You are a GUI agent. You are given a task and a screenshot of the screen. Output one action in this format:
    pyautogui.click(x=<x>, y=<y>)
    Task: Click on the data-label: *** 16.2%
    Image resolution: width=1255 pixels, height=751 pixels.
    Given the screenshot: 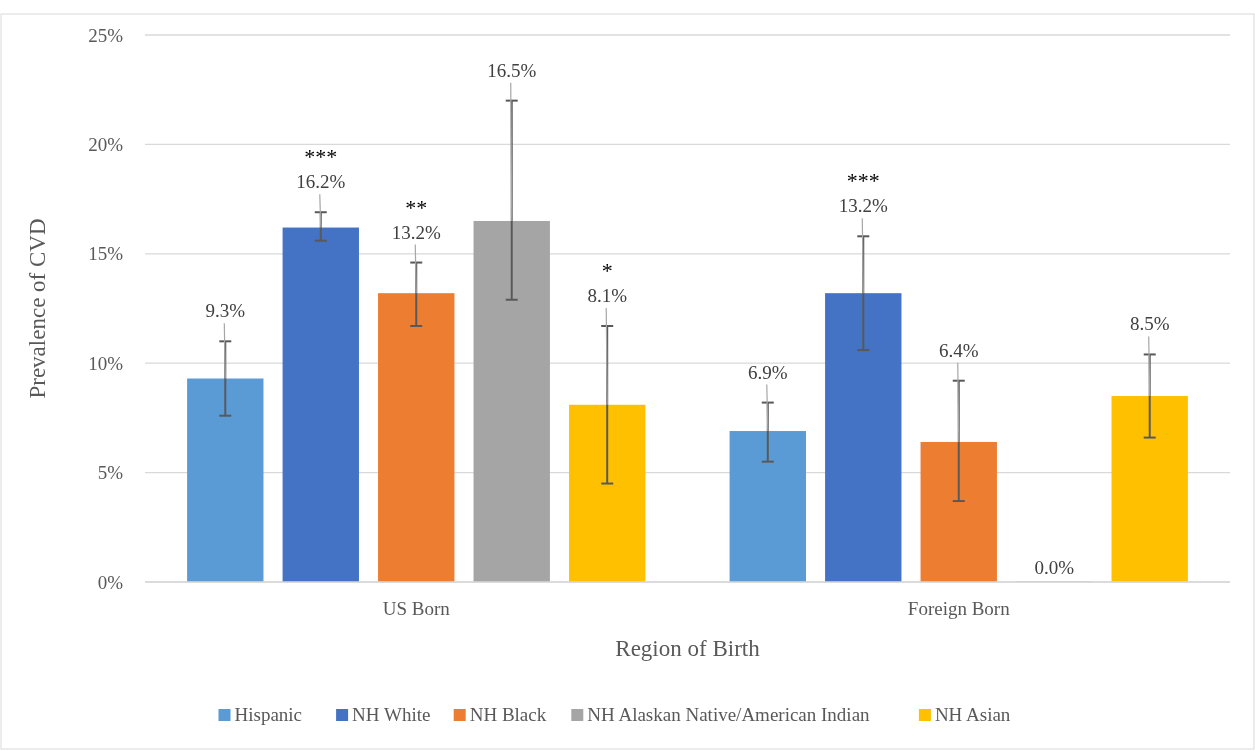 What is the action you would take?
    pyautogui.click(x=321, y=168)
    